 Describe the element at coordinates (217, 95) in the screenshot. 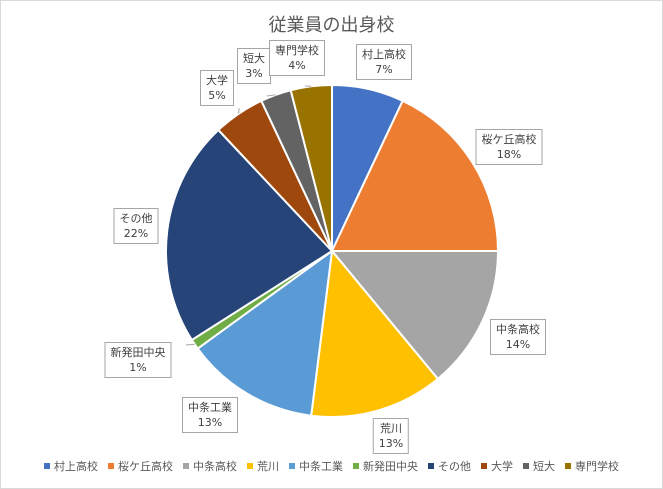

I see `data-label-percent: 5%` at that location.